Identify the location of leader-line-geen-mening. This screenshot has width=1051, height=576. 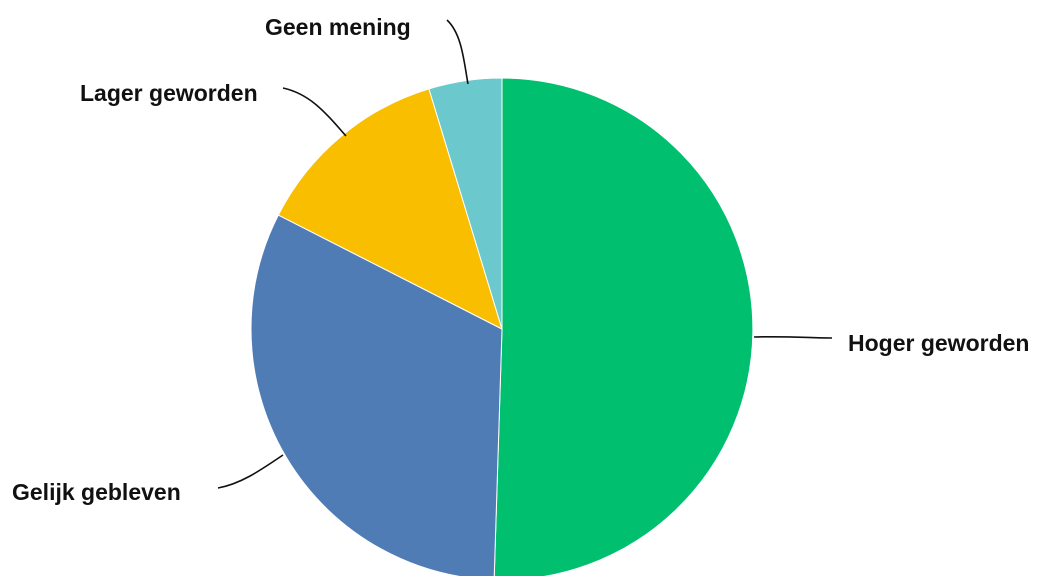
(457, 52).